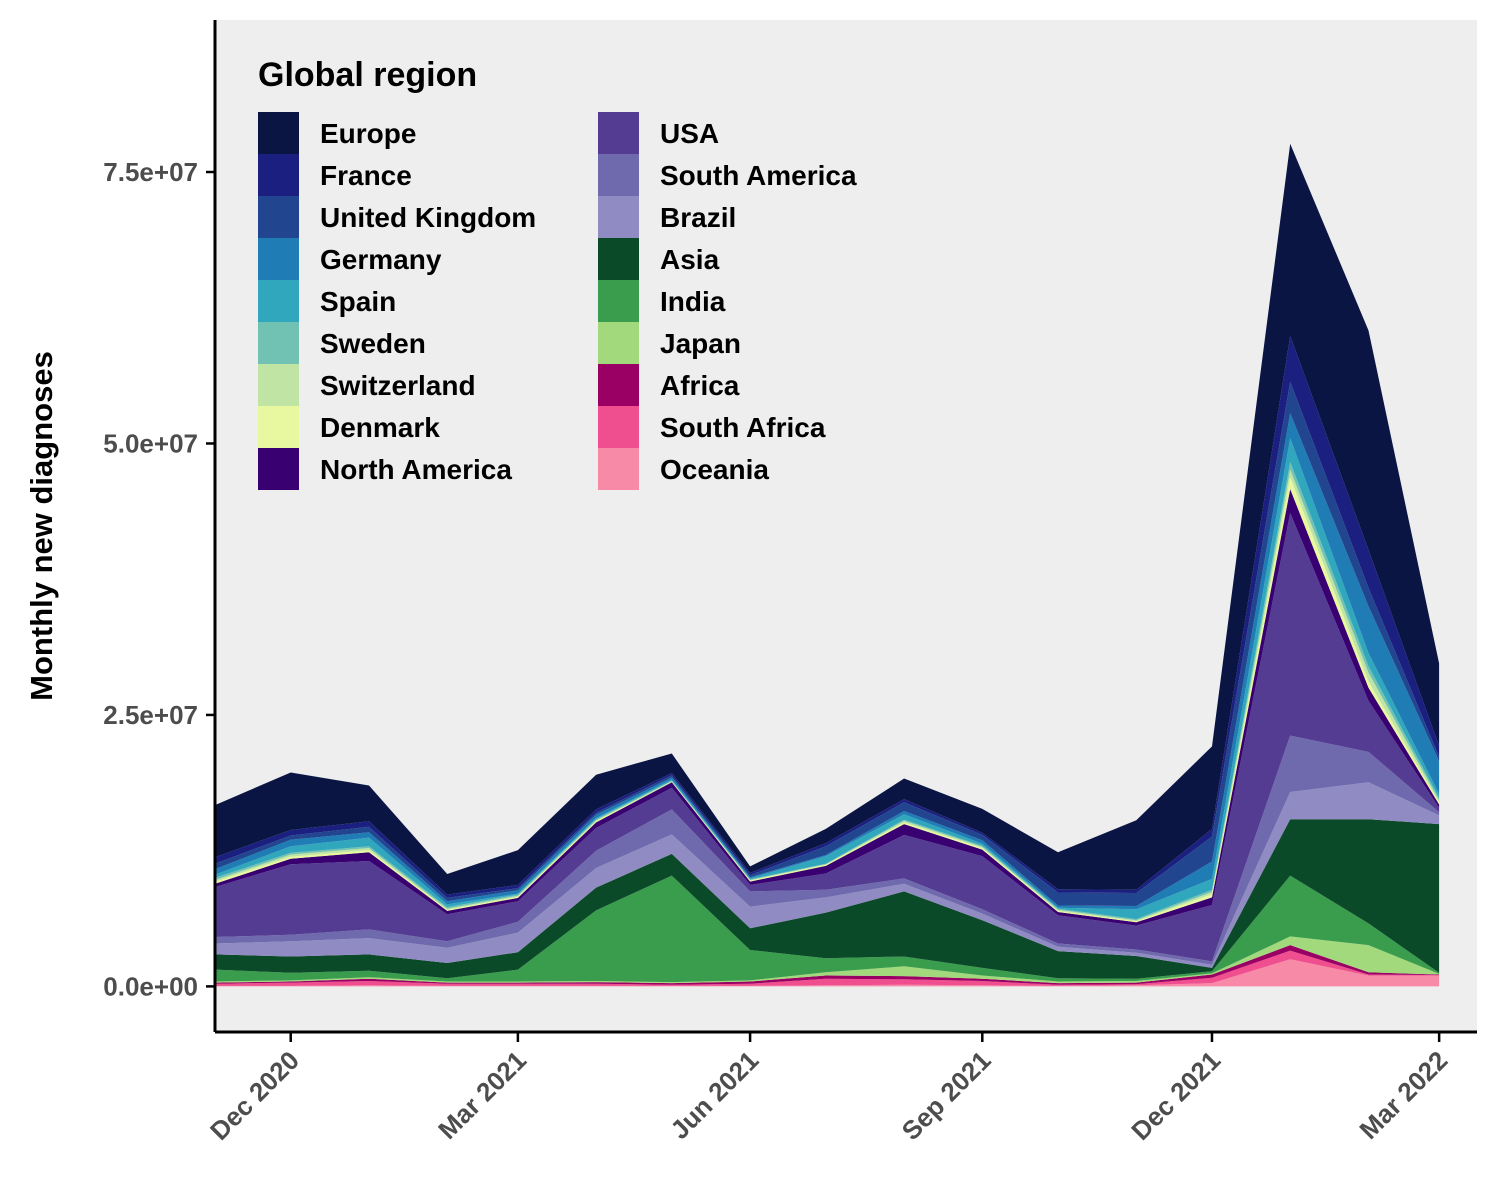 The height and width of the screenshot is (1200, 1500). What do you see at coordinates (278, 343) in the screenshot?
I see `legend-key-sweden` at bounding box center [278, 343].